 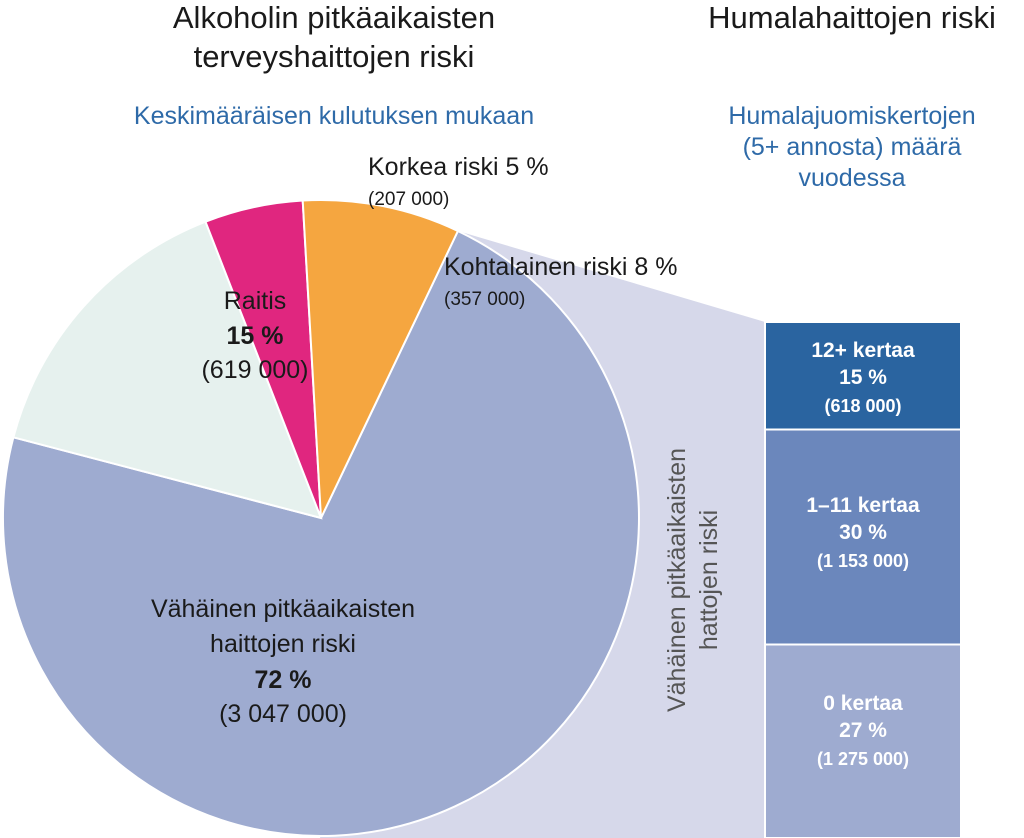 What do you see at coordinates (334, 17) in the screenshot?
I see `pie-title-line-1: Alkoholin pitkäaikaisten` at bounding box center [334, 17].